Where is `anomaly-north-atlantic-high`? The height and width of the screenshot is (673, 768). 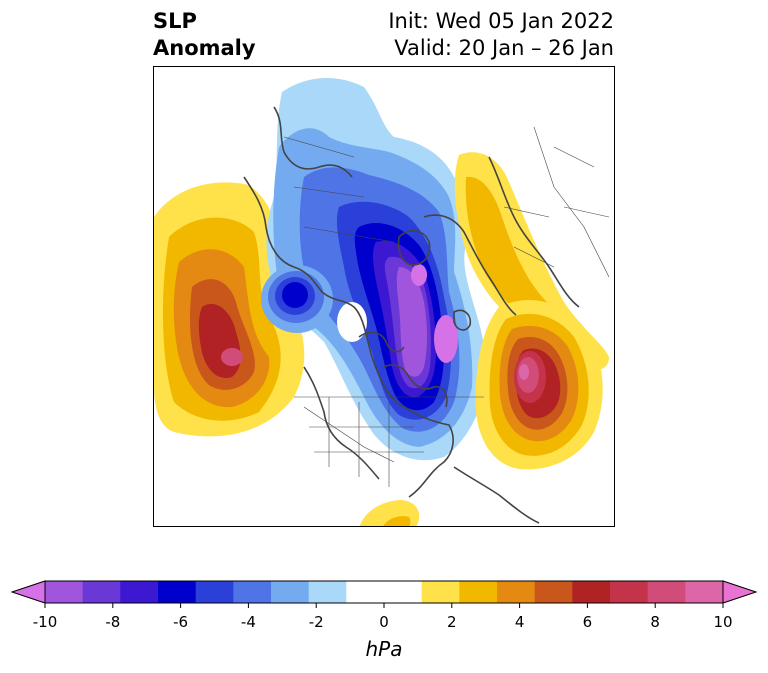 anomaly-north-atlantic-high is located at coordinates (539, 384).